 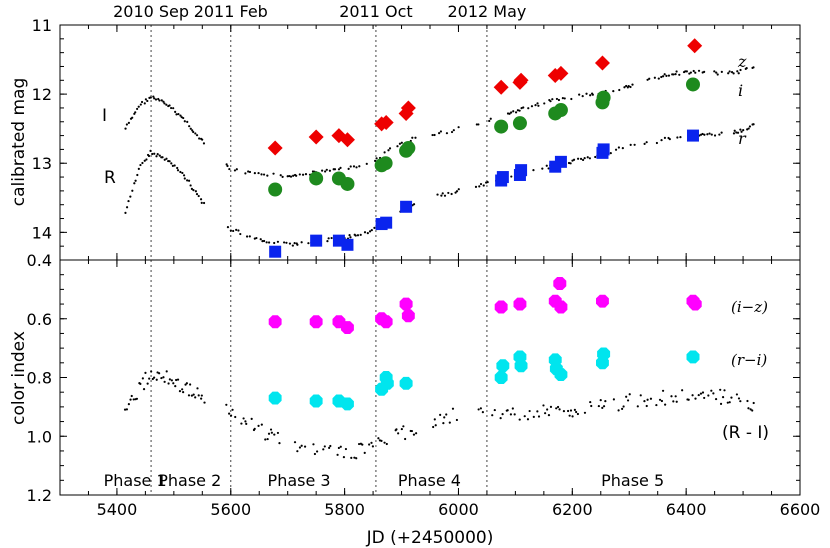 I want to click on y-label-bottom: color index, so click(x=19, y=378).